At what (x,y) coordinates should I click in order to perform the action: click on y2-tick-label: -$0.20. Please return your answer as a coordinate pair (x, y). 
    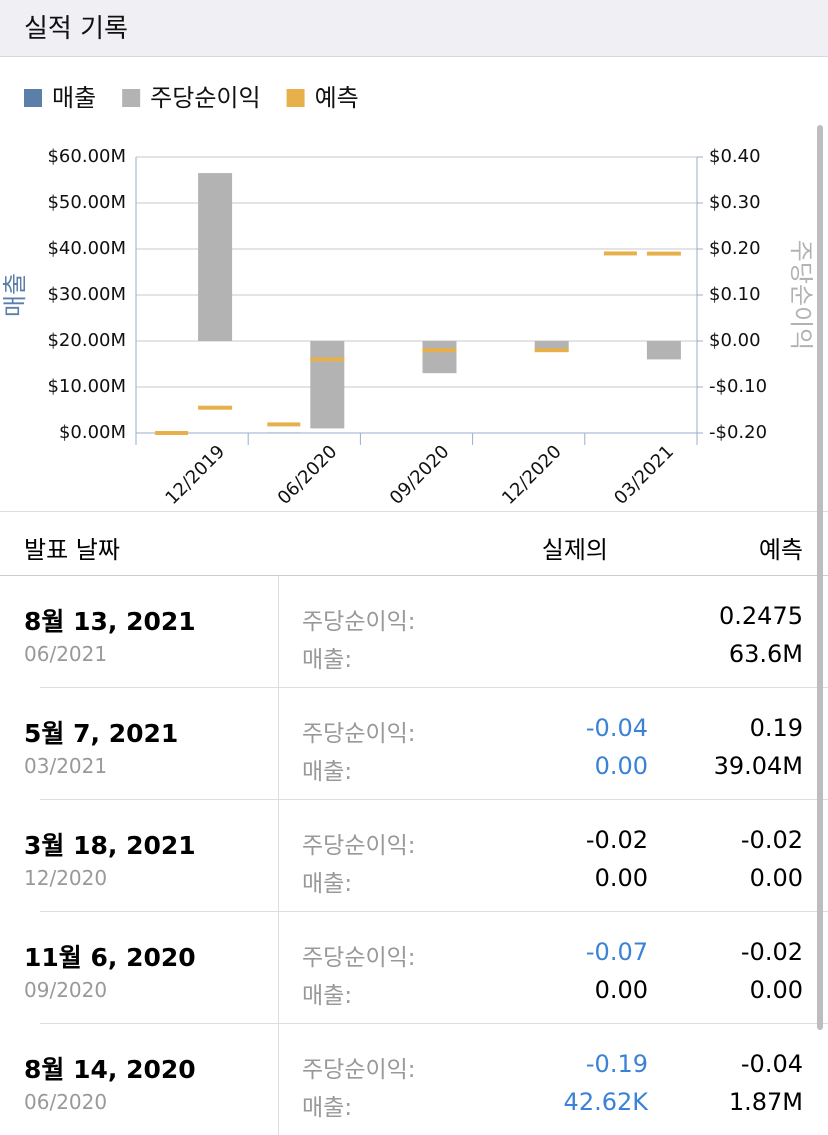
    Looking at the image, I should click on (738, 432).